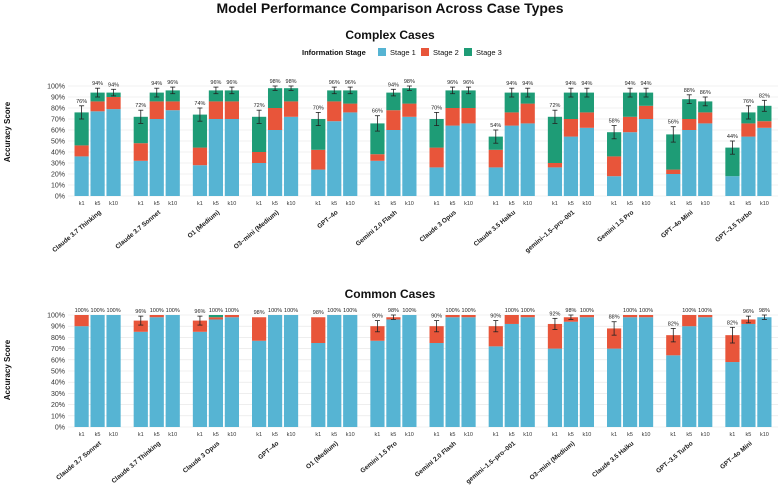  Describe the element at coordinates (97, 84) in the screenshot. I see `complex-value-label-claude-3-7-thinking-k5: 94%` at that location.